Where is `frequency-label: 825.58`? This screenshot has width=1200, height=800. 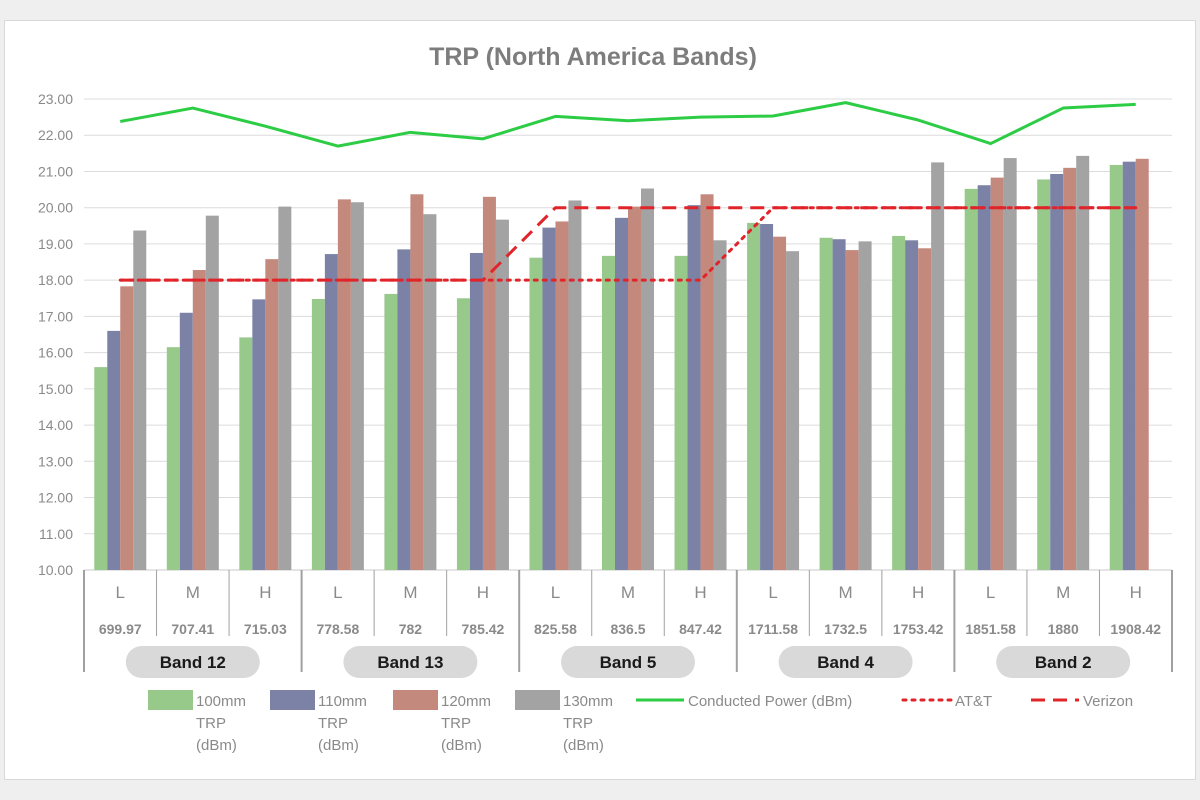
frequency-label: 825.58 is located at coordinates (555, 629).